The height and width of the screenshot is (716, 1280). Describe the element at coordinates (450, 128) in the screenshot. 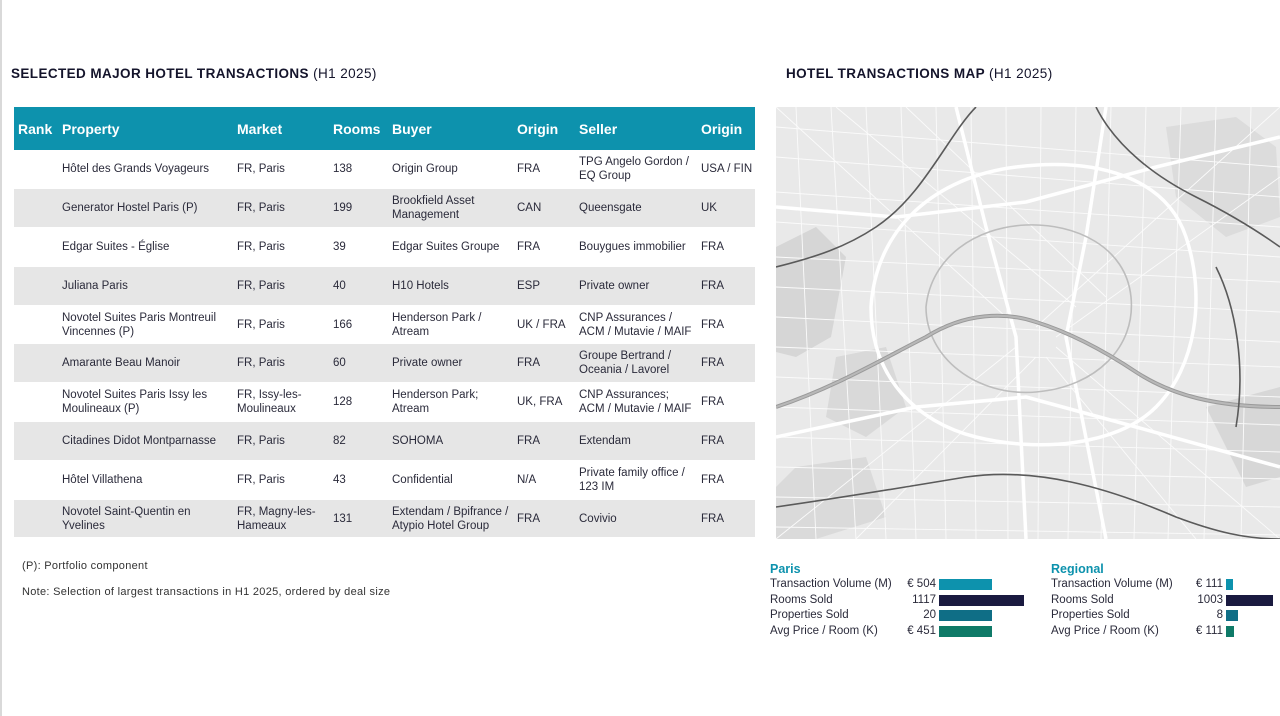

I see `header-buyer: Buyer` at that location.